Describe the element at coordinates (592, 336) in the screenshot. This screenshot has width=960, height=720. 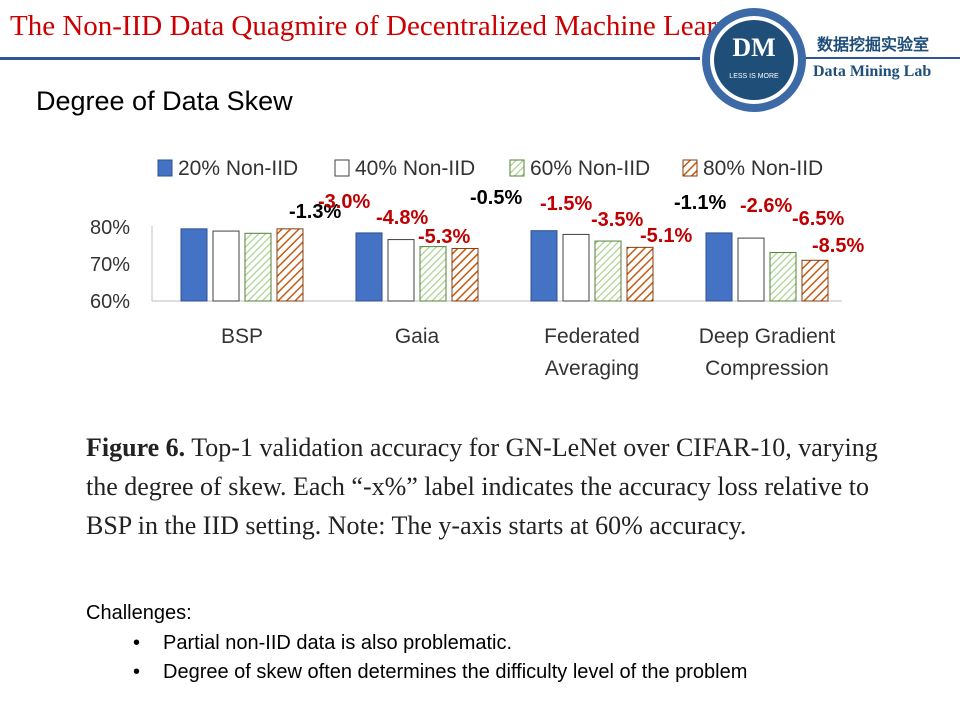
I see `x-category-label: Federated` at that location.